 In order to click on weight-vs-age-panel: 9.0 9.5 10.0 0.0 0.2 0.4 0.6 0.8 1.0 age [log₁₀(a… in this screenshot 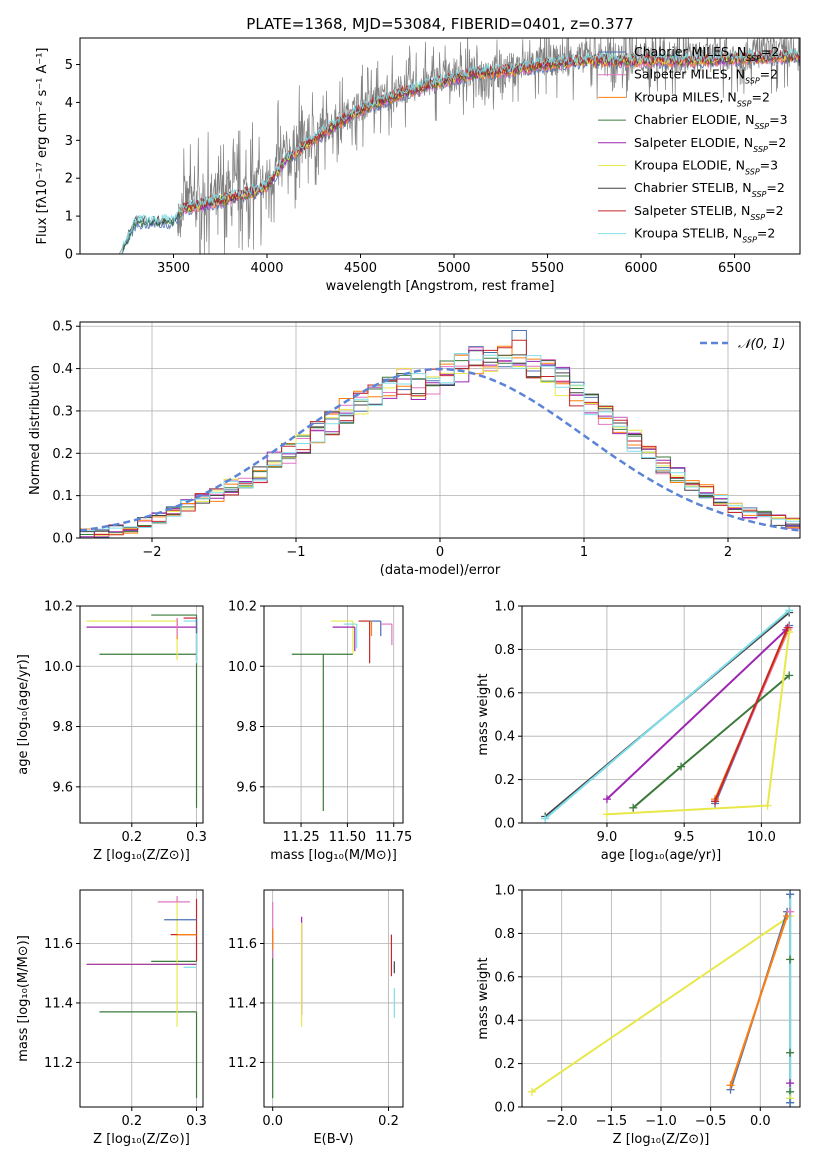, I will do `click(638, 731)`.